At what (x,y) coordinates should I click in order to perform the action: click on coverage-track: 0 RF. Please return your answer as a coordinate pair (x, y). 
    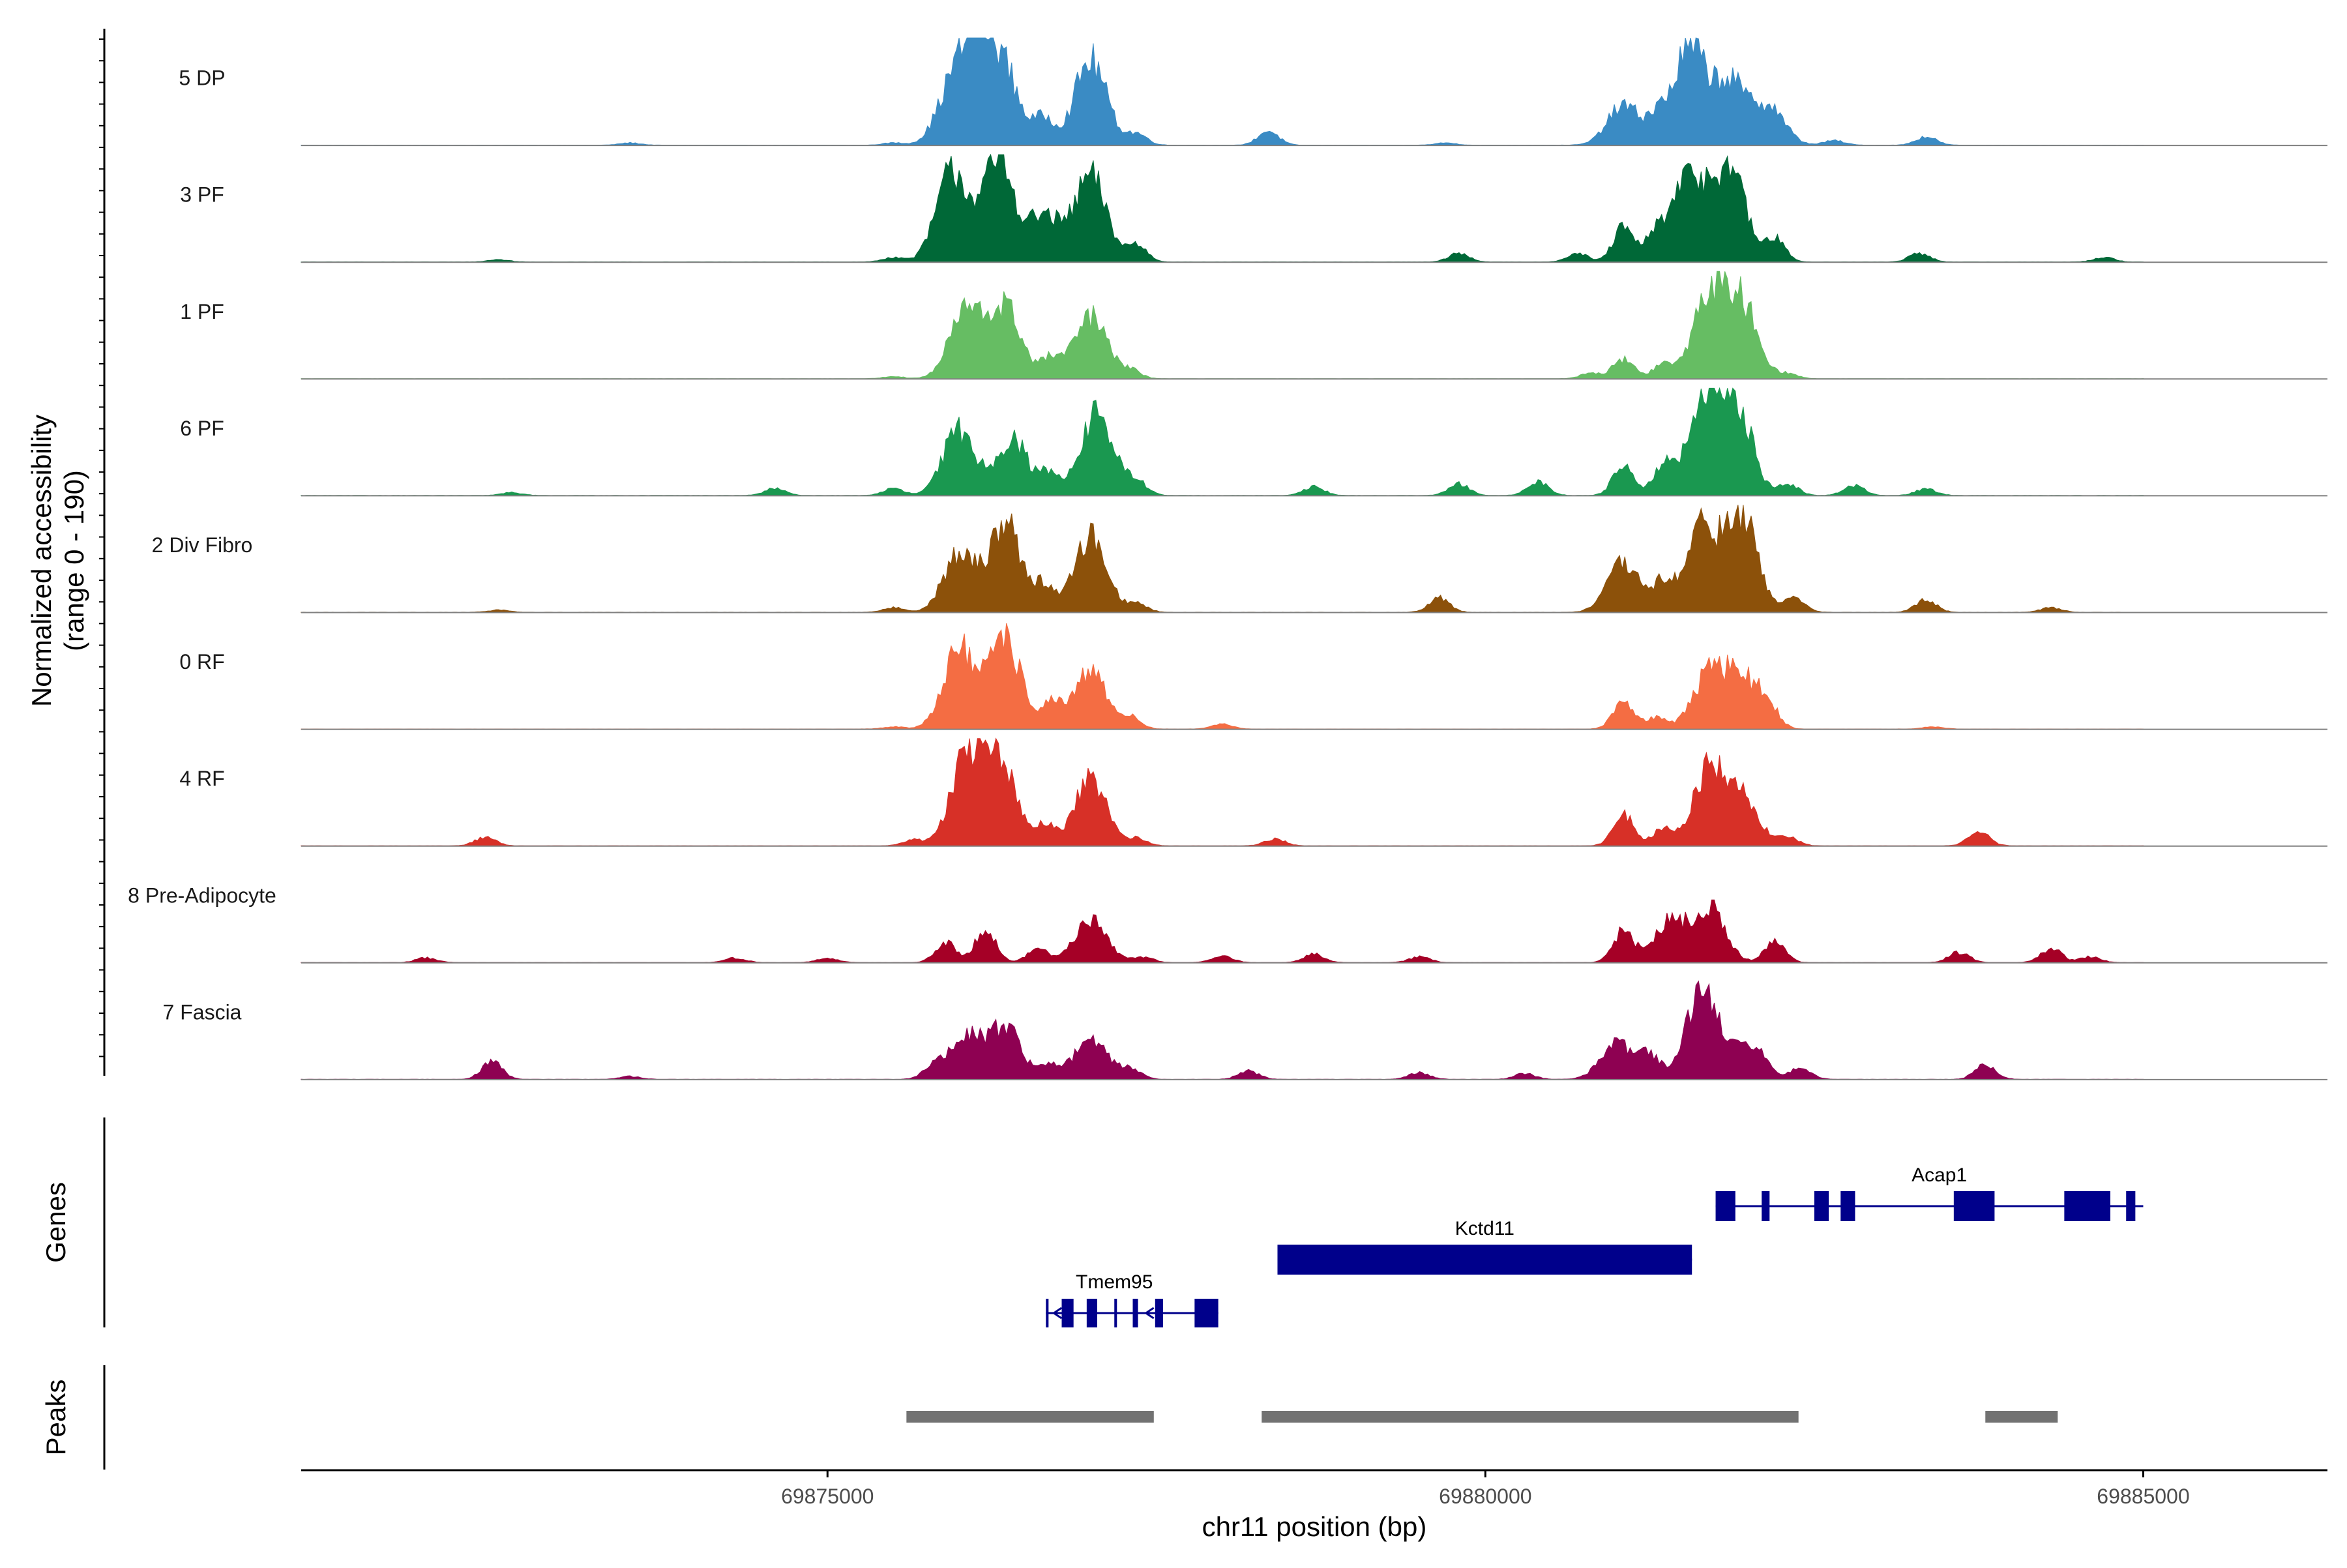
    Looking at the image, I should click on (1253, 676).